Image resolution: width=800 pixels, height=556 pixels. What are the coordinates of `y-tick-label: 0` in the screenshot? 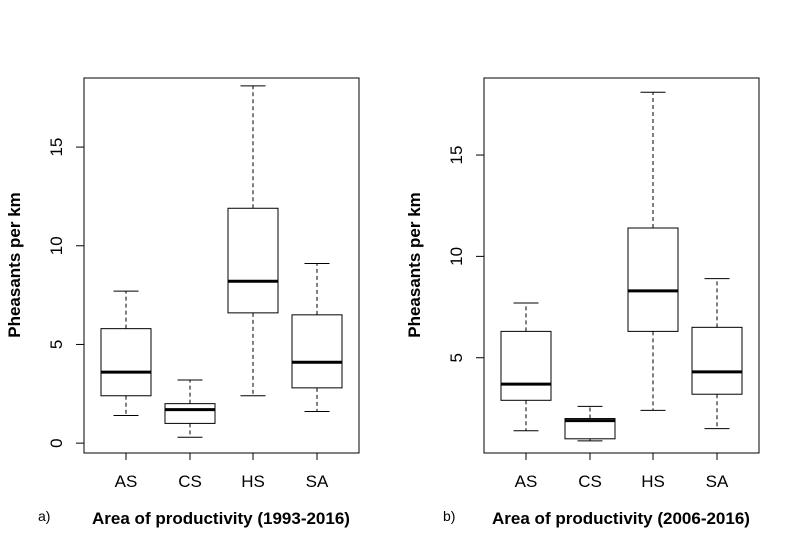 It's located at (56, 442).